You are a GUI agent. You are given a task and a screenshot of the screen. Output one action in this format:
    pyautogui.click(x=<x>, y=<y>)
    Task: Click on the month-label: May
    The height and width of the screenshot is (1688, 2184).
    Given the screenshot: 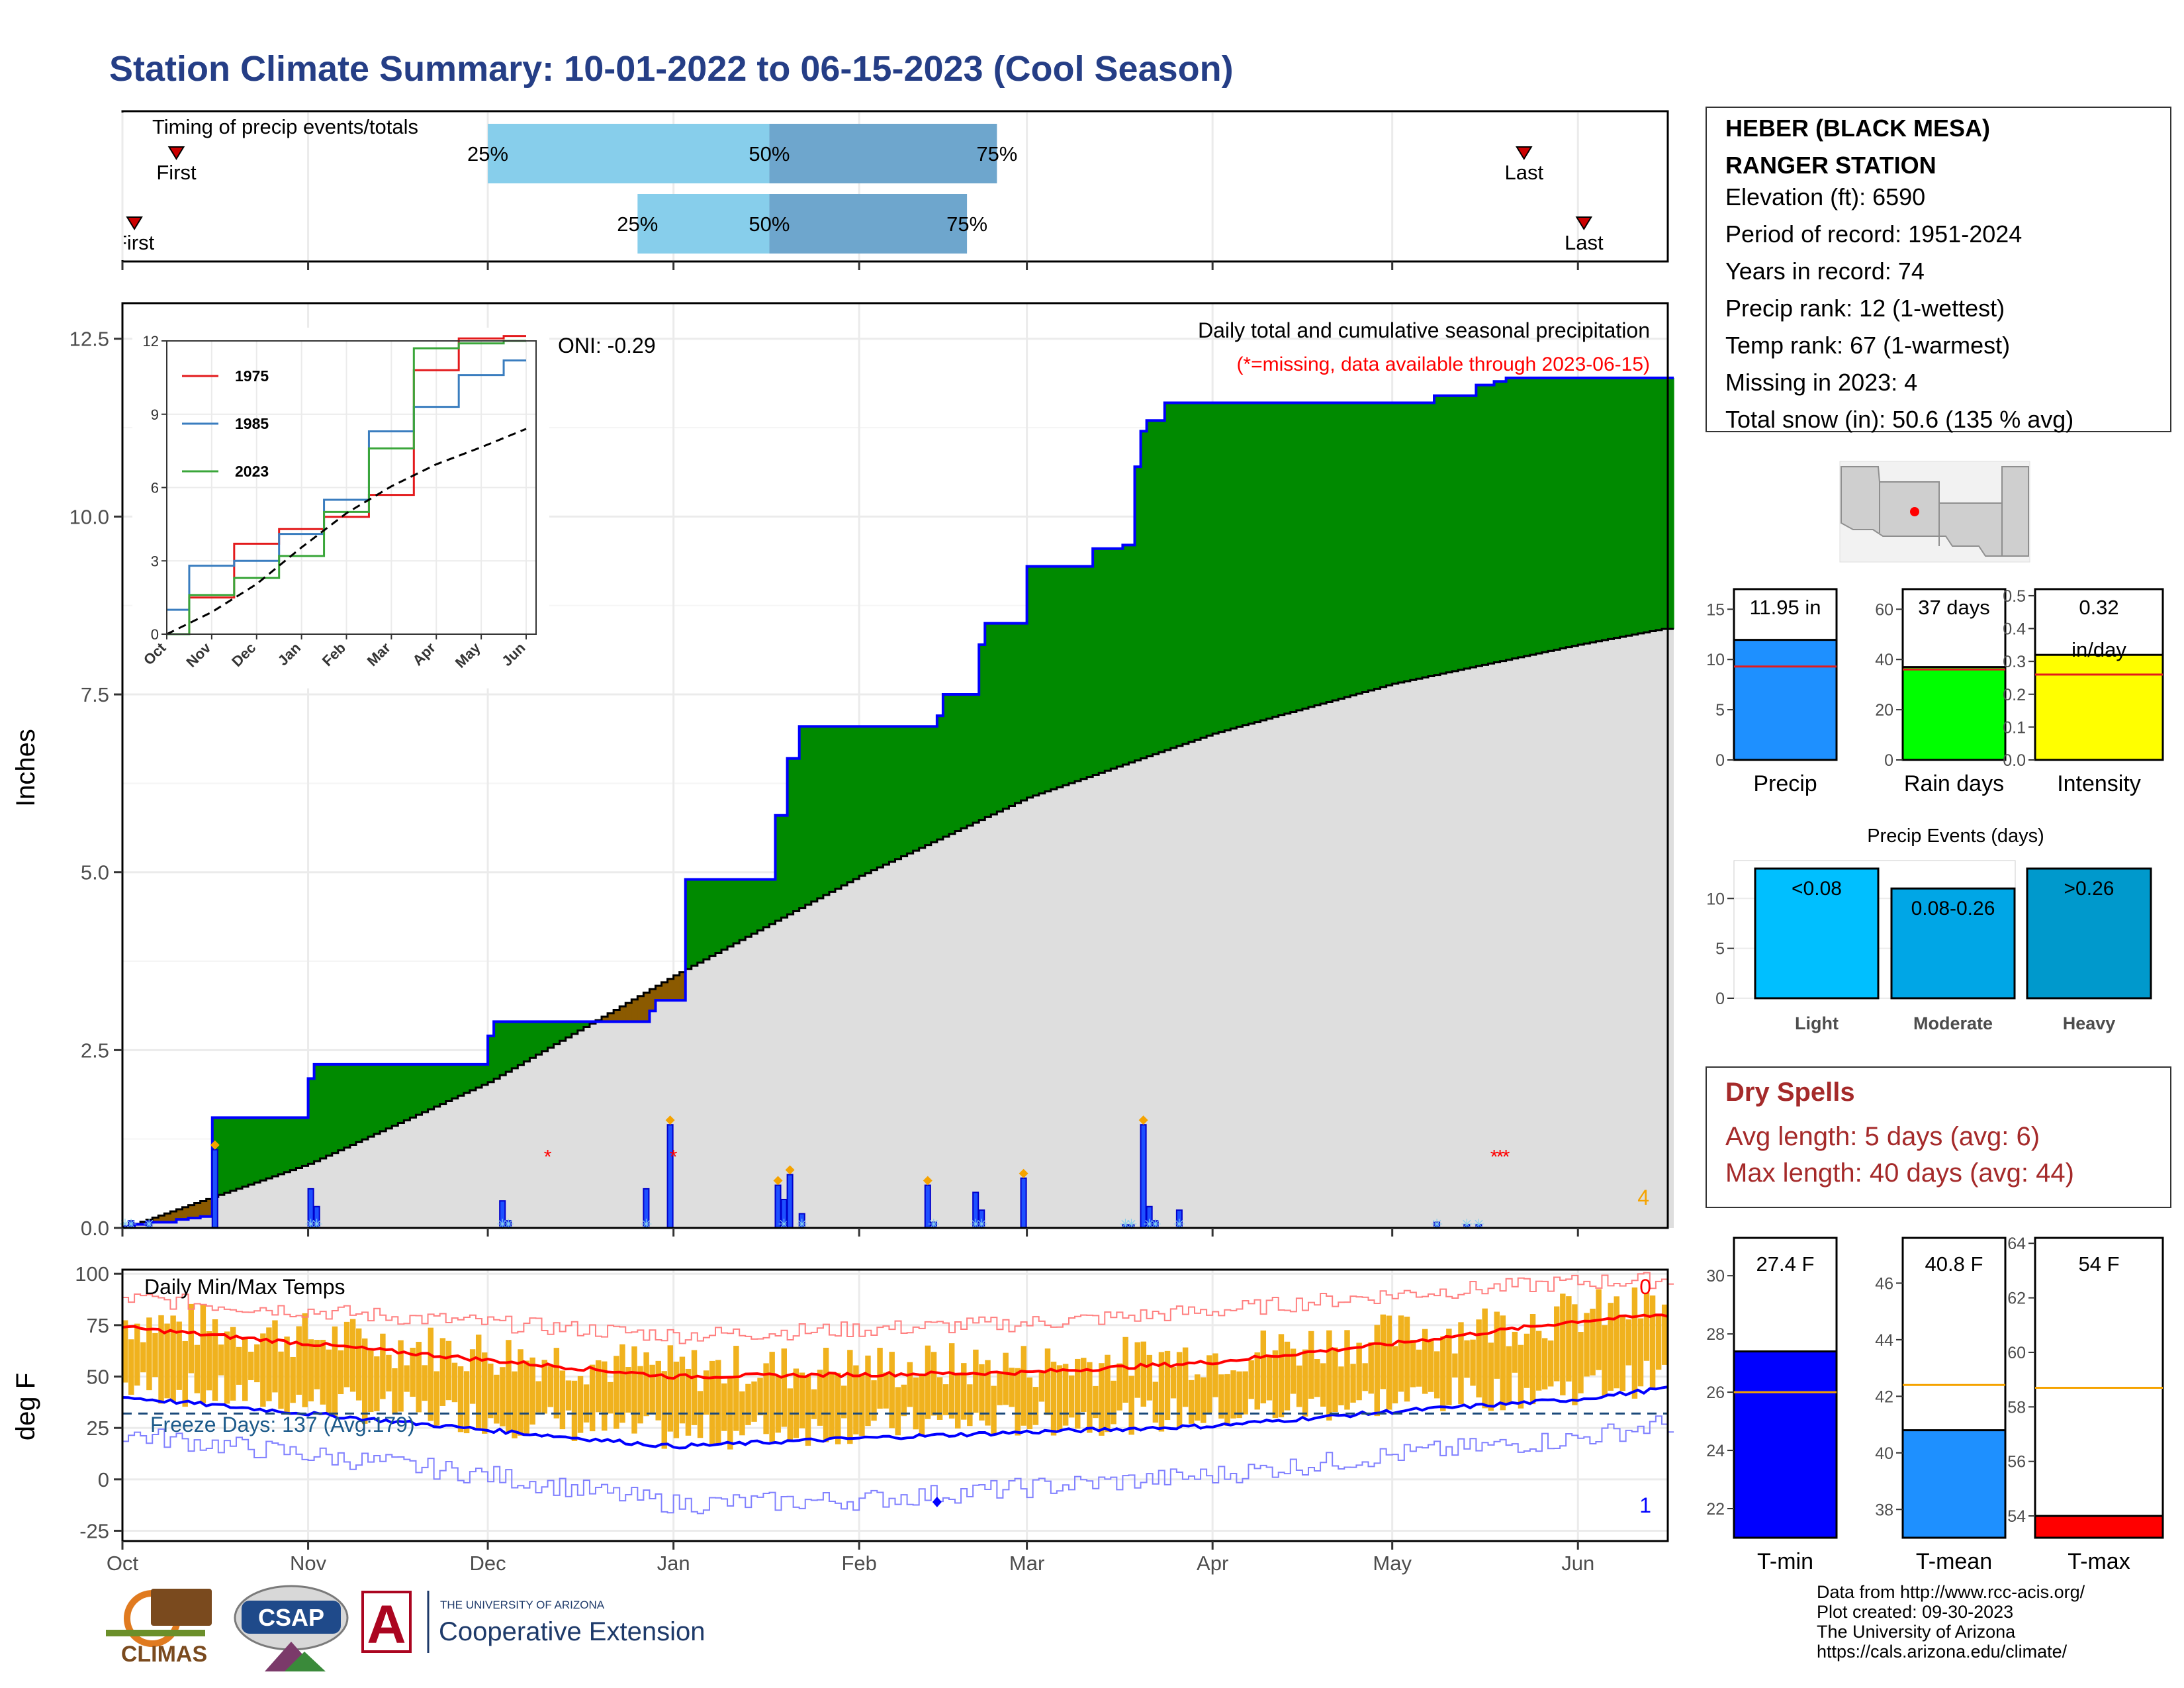 What is the action you would take?
    pyautogui.click(x=1393, y=1563)
    